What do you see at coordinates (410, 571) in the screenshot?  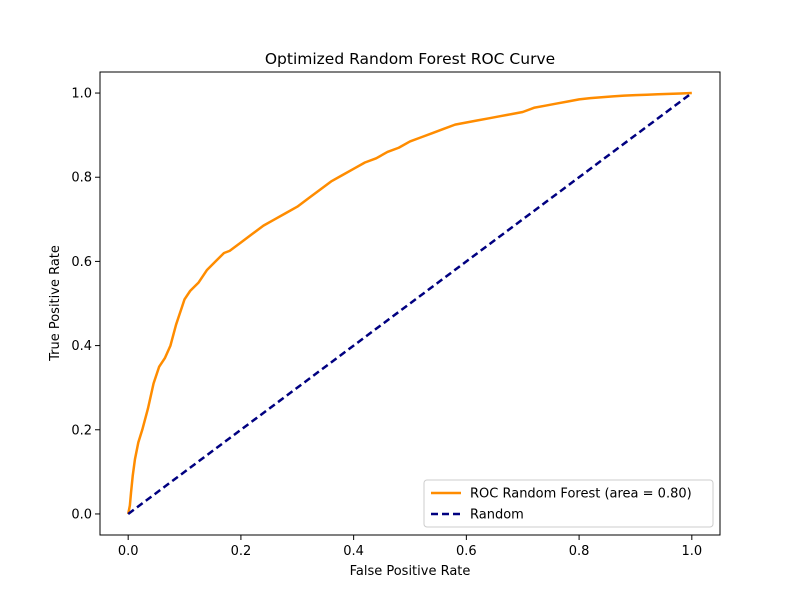 I see `x-axis-label: False Positive Rate` at bounding box center [410, 571].